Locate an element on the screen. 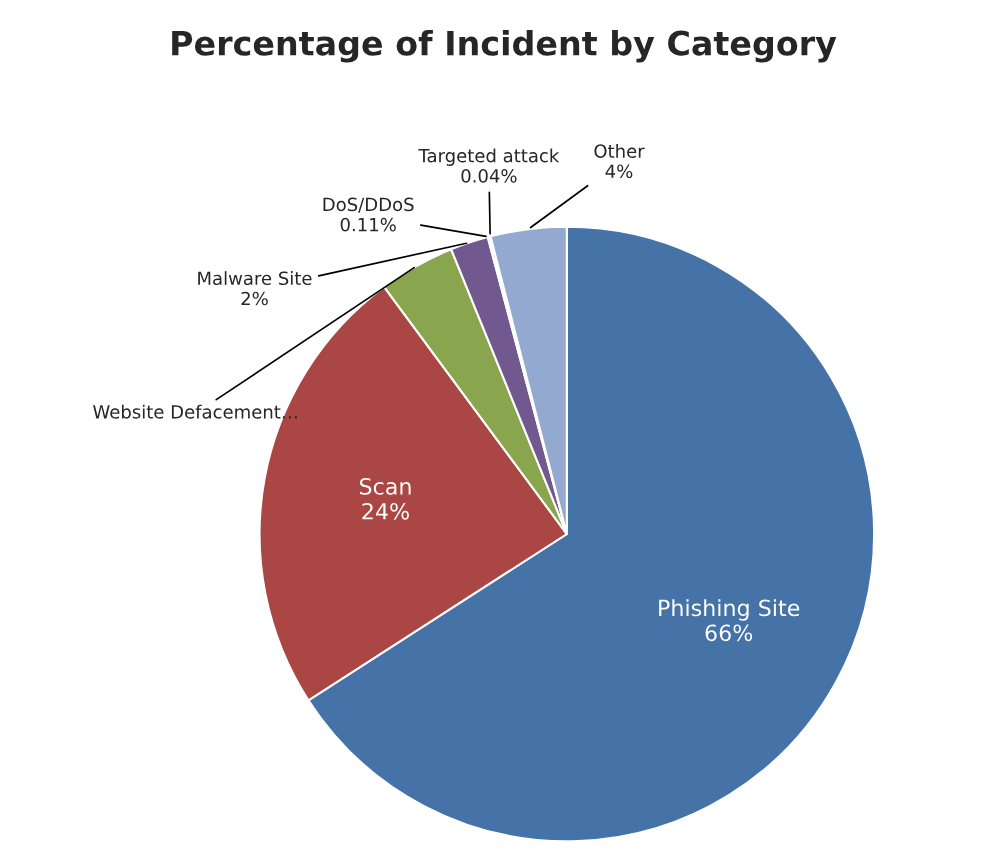 The image size is (1006, 856). data-label: 0.04% is located at coordinates (489, 176).